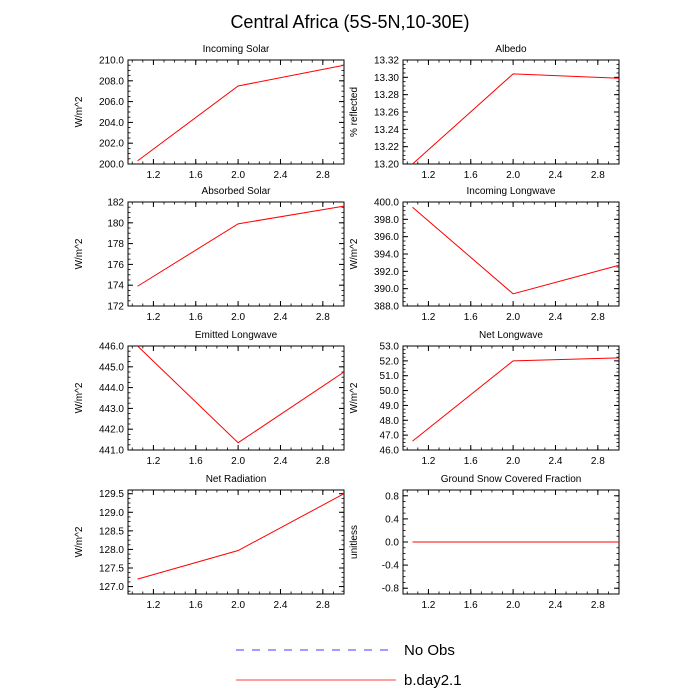 The height and width of the screenshot is (700, 700). I want to click on panel-title: Albedo, so click(511, 49).